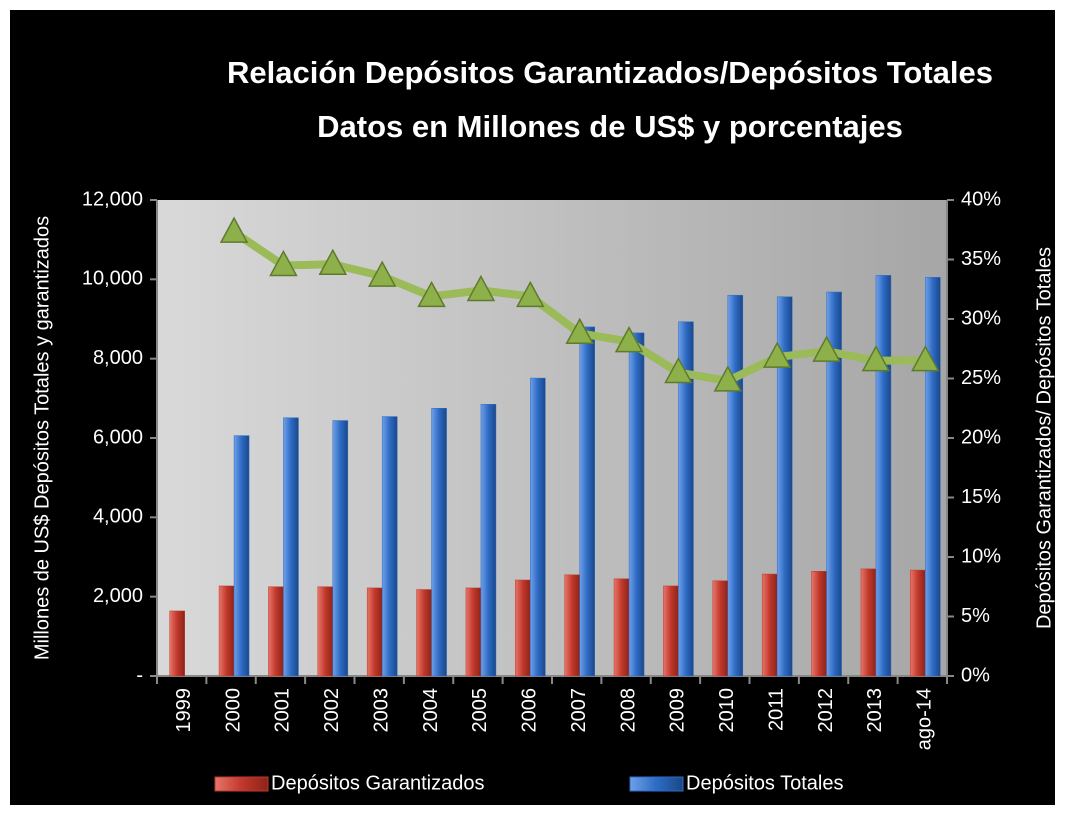 This screenshot has width=1065, height=816. What do you see at coordinates (579, 710) in the screenshot?
I see `x-tick-label: 2007` at bounding box center [579, 710].